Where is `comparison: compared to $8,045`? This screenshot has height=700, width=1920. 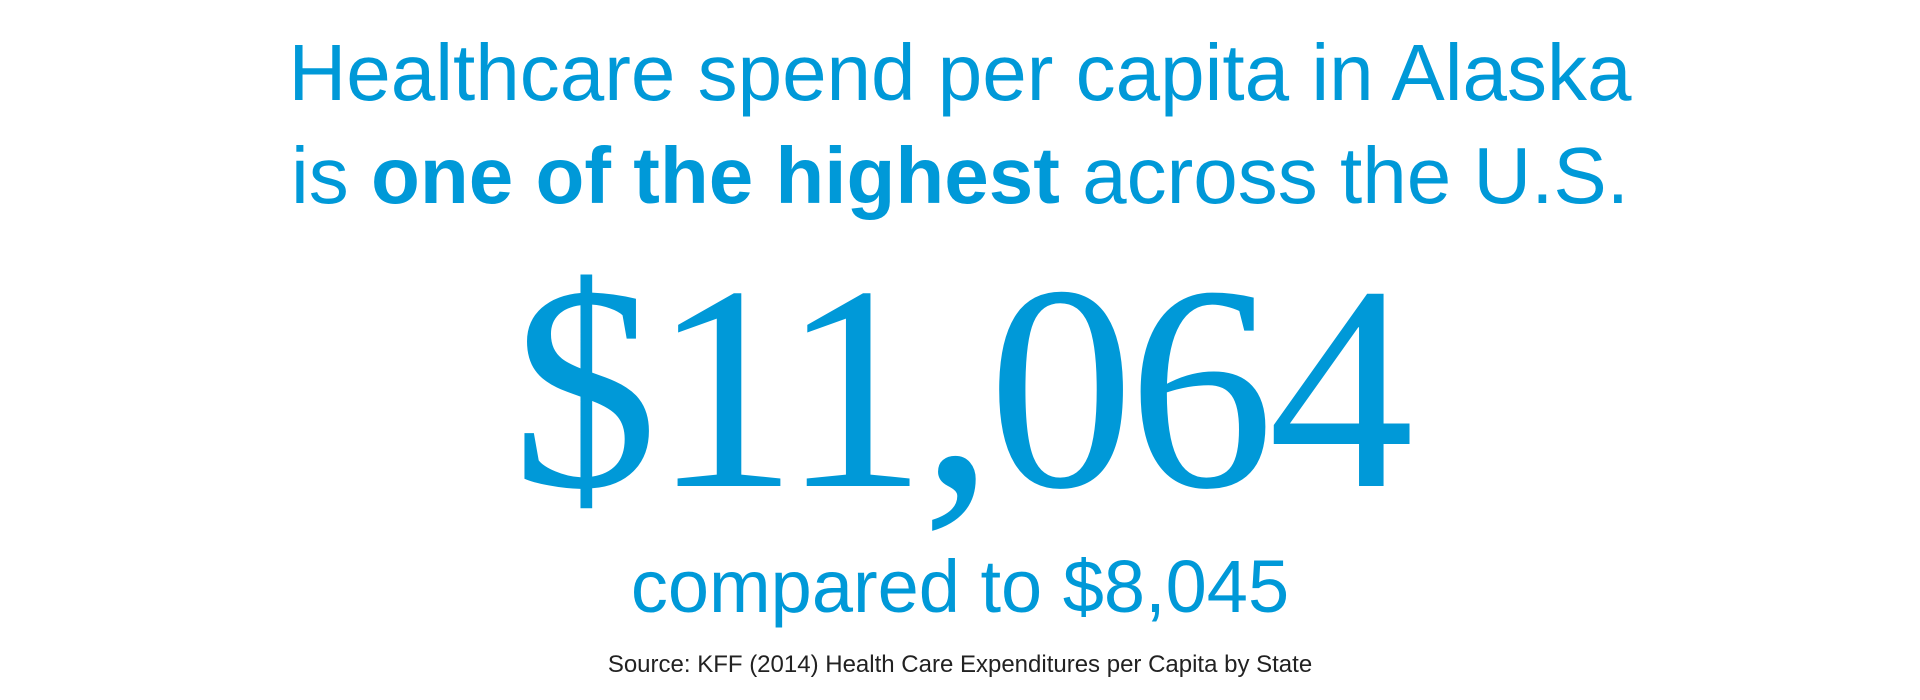 comparison: compared to $8,045 is located at coordinates (960, 586).